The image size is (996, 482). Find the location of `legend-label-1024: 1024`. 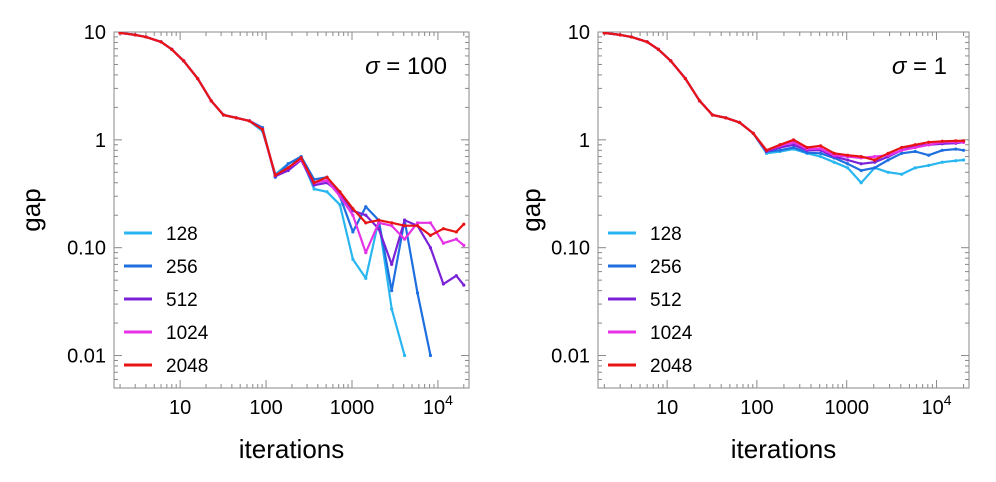

legend-label-1024: 1024 is located at coordinates (671, 333).